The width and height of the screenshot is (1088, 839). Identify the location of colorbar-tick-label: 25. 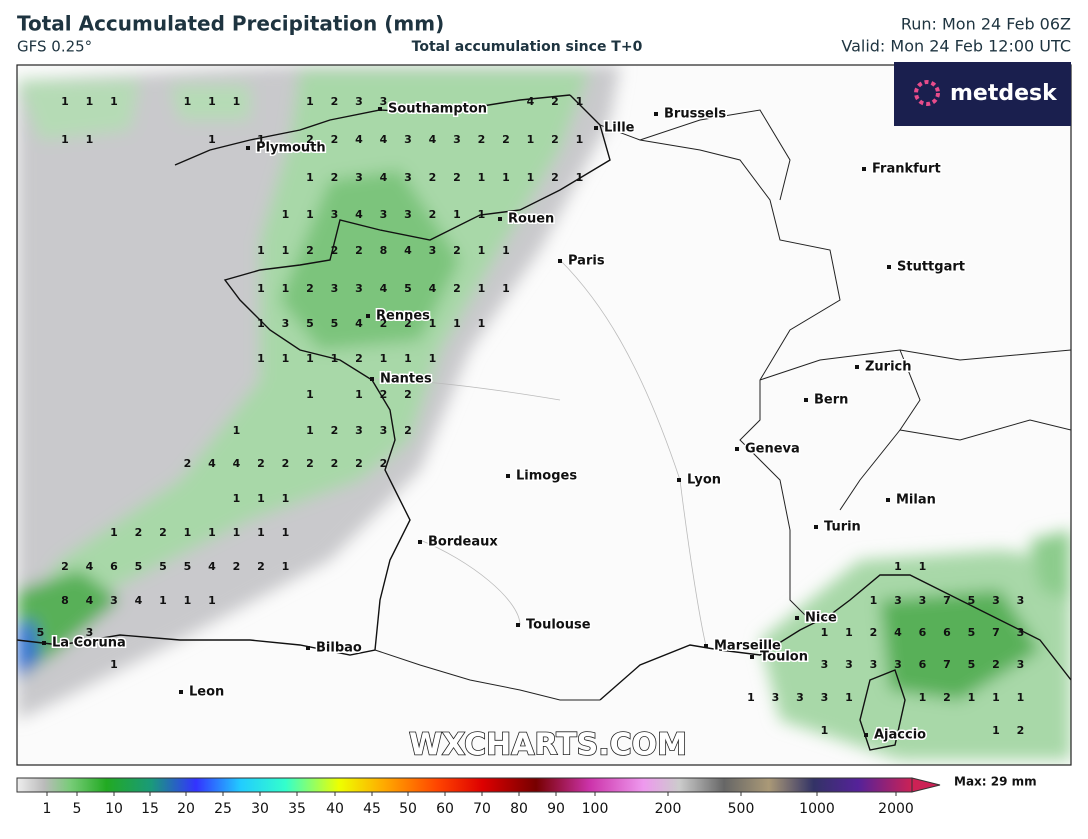
(223, 809).